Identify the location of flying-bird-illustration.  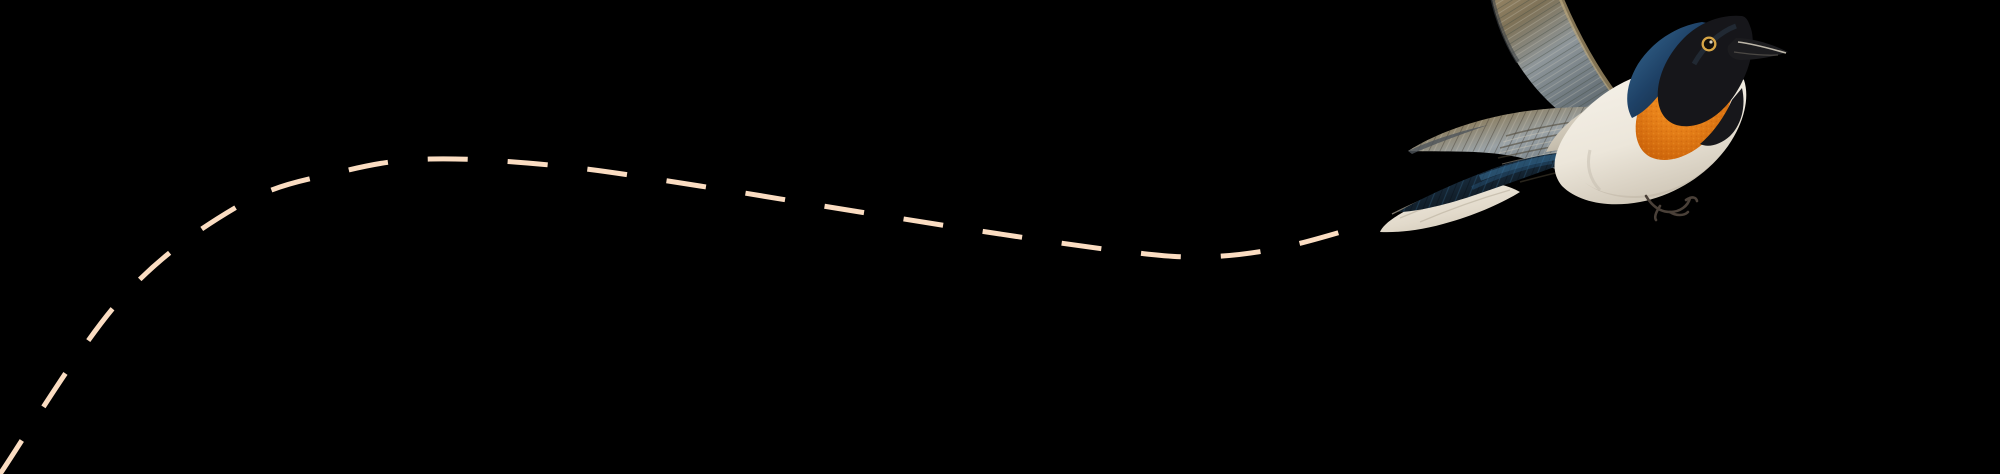
(1584, 116).